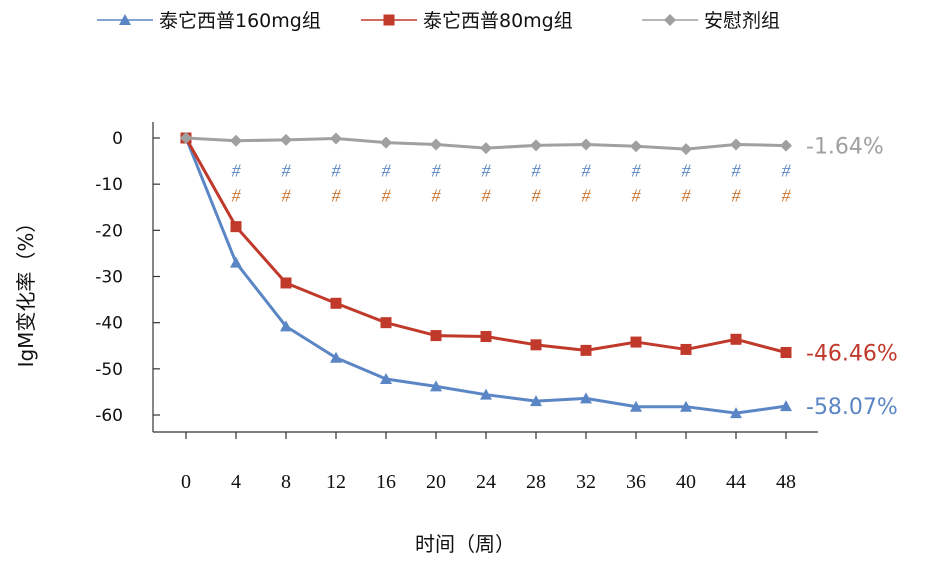  I want to click on x-tick-label: 16, so click(386, 482).